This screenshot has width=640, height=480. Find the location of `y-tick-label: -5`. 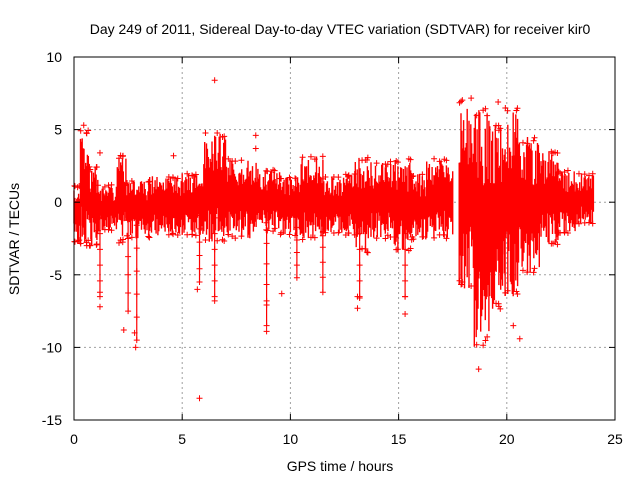

y-tick-label: -5 is located at coordinates (56, 275).